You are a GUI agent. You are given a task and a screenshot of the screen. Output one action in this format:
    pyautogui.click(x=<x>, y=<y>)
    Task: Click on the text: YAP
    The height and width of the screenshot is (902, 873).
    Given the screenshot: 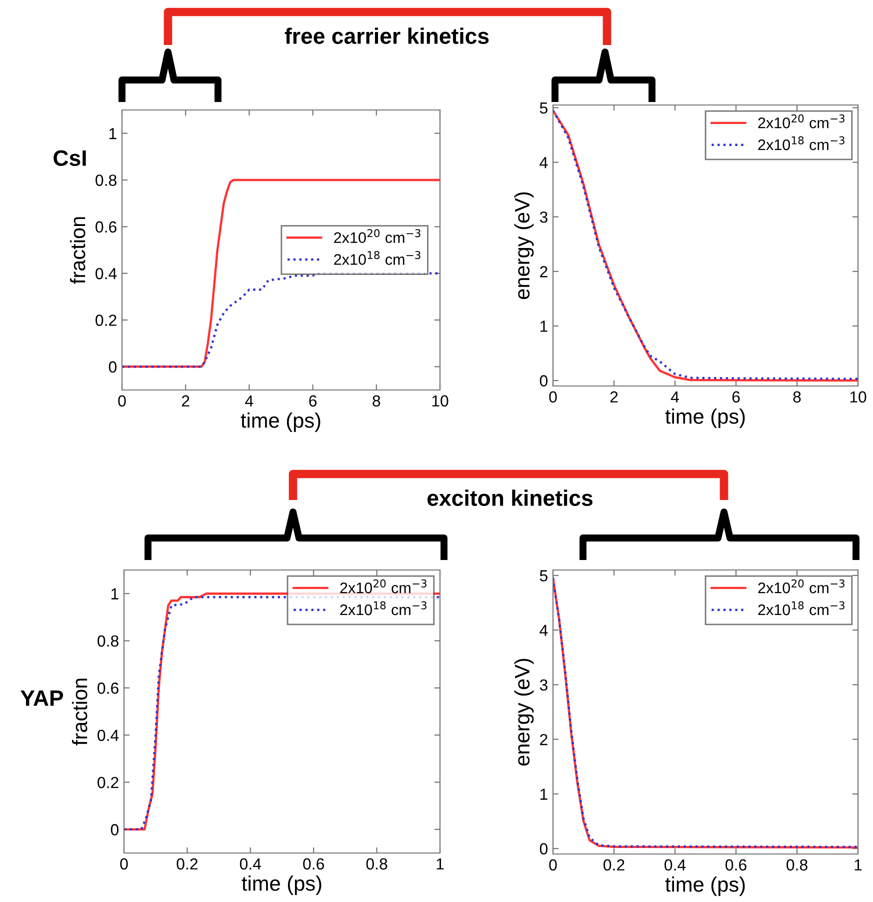 What is the action you would take?
    pyautogui.click(x=42, y=698)
    